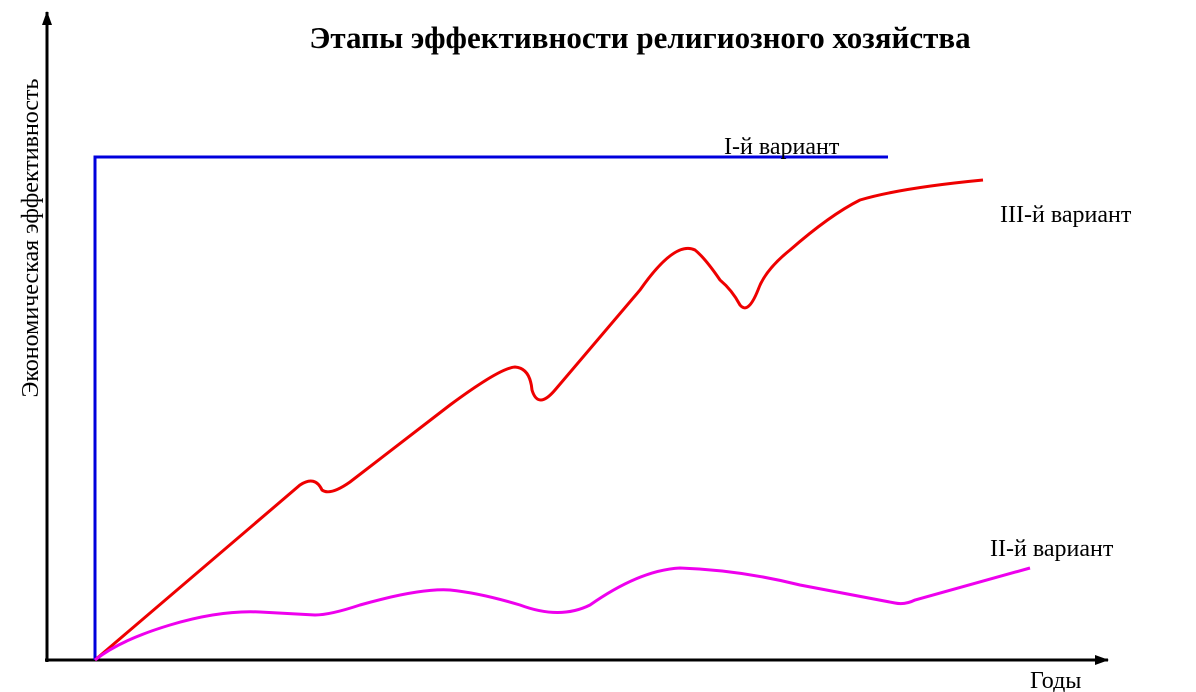 This screenshot has width=1196, height=692. Describe the element at coordinates (1052, 549) in the screenshot. I see `curve-label: II-й вариант` at that location.